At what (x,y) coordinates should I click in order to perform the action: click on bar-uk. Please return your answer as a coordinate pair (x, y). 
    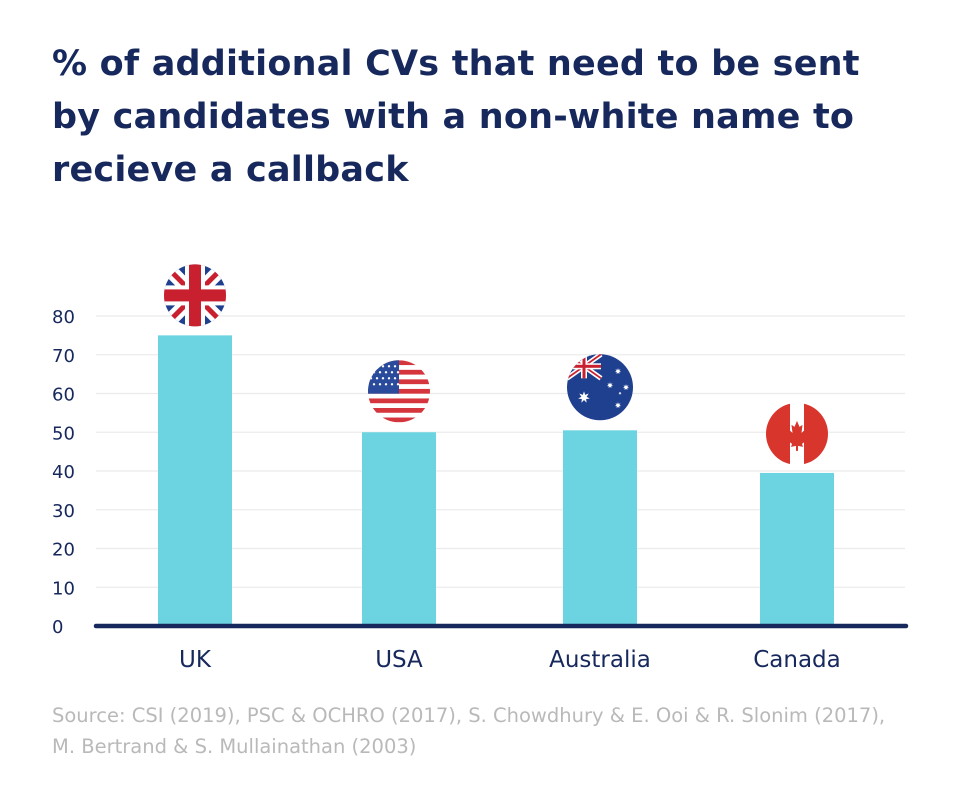
    Looking at the image, I should click on (195, 480).